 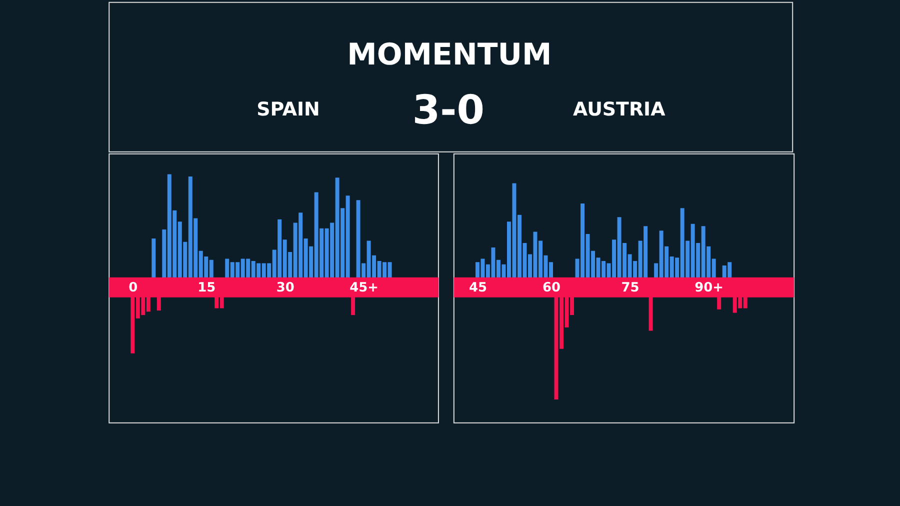 What do you see at coordinates (449, 55) in the screenshot?
I see `chart-title: MOMENTUM` at bounding box center [449, 55].